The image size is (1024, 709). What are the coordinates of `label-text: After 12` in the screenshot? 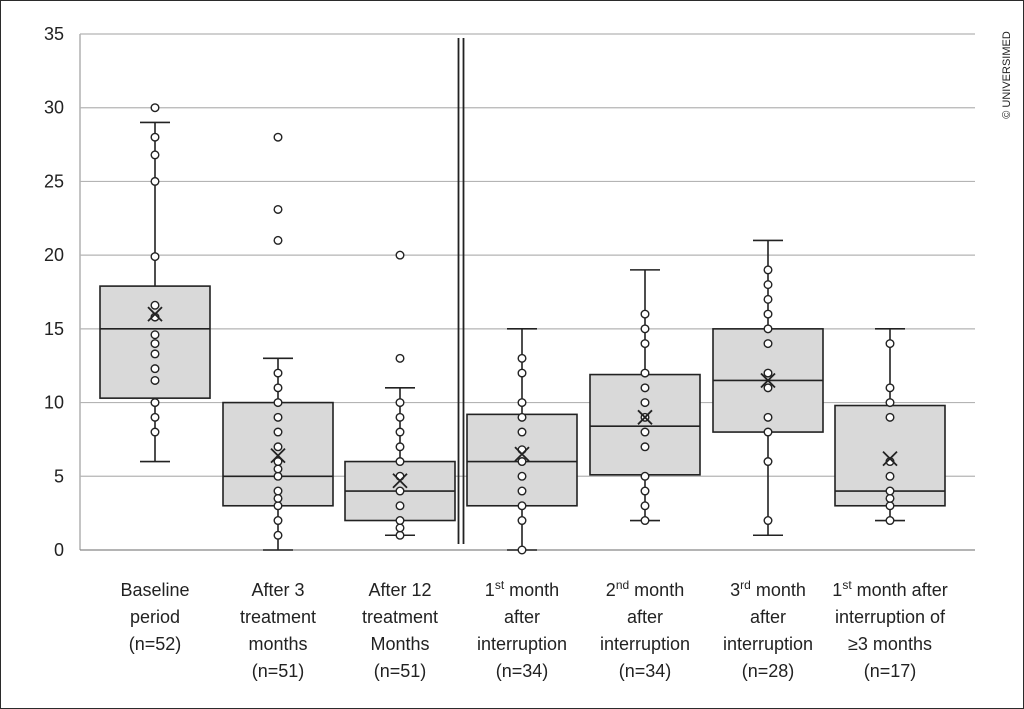 It's located at (399, 590).